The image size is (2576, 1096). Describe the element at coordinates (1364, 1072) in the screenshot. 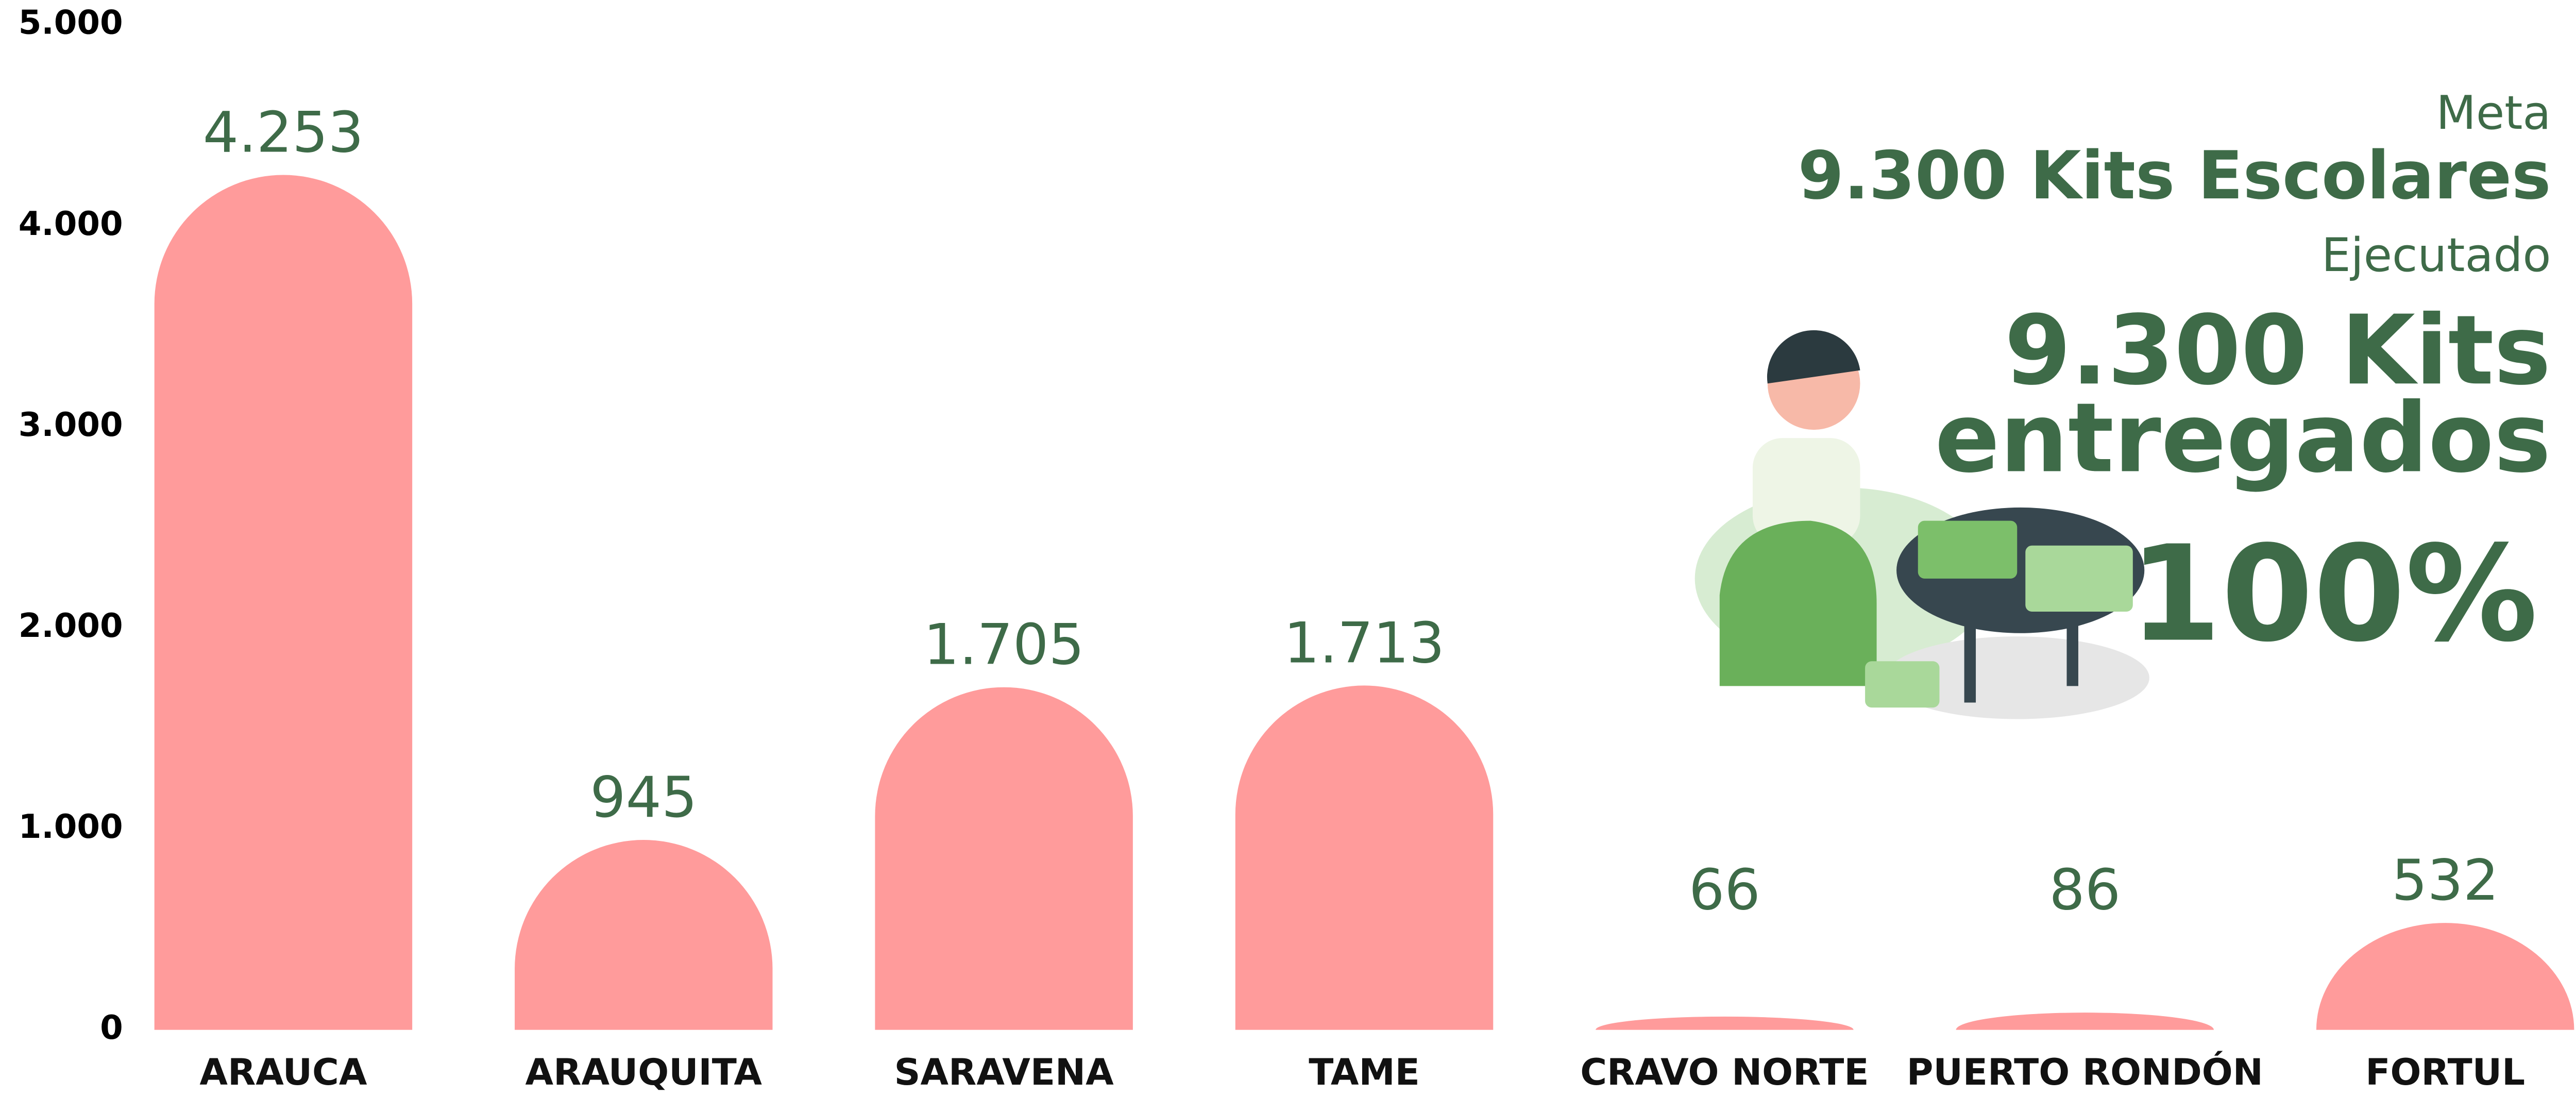

I see `x-tick-label: TAME` at that location.